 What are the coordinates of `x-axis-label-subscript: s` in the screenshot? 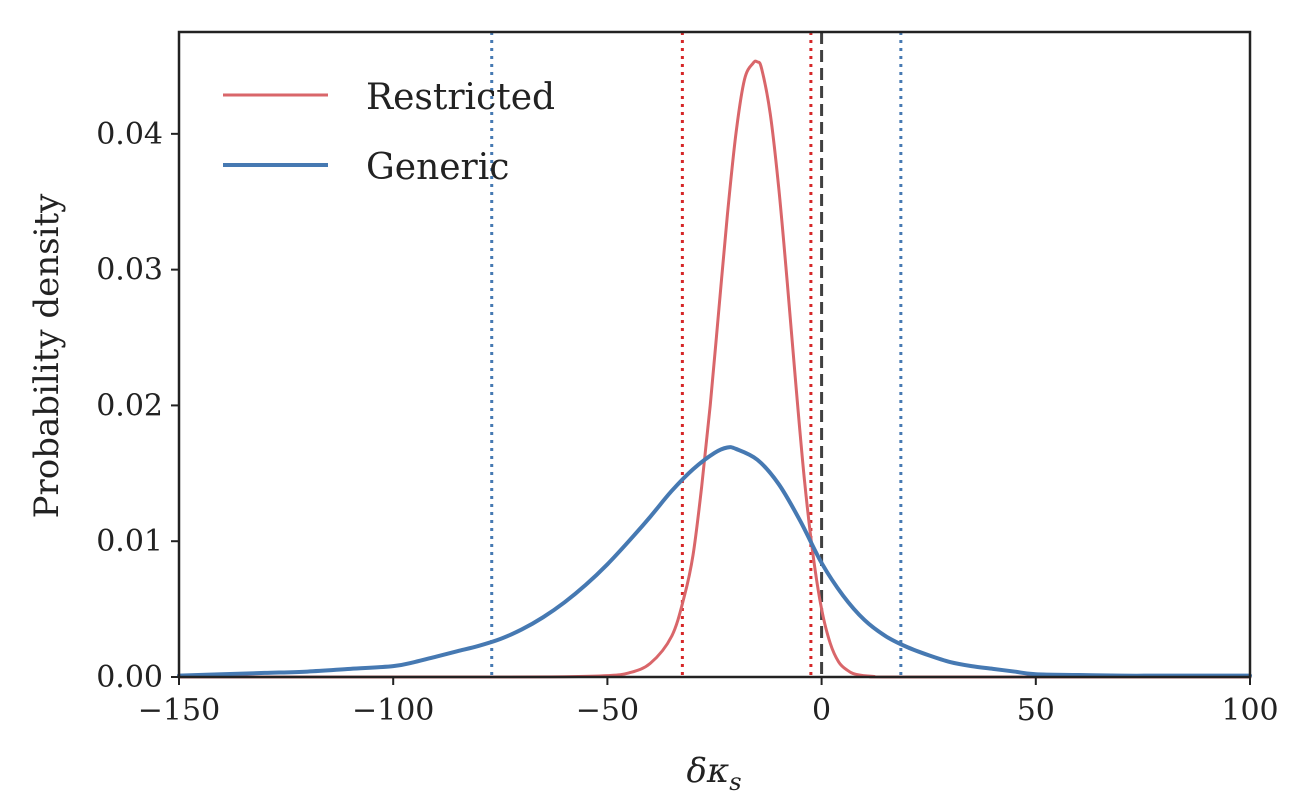 It's located at (735, 782).